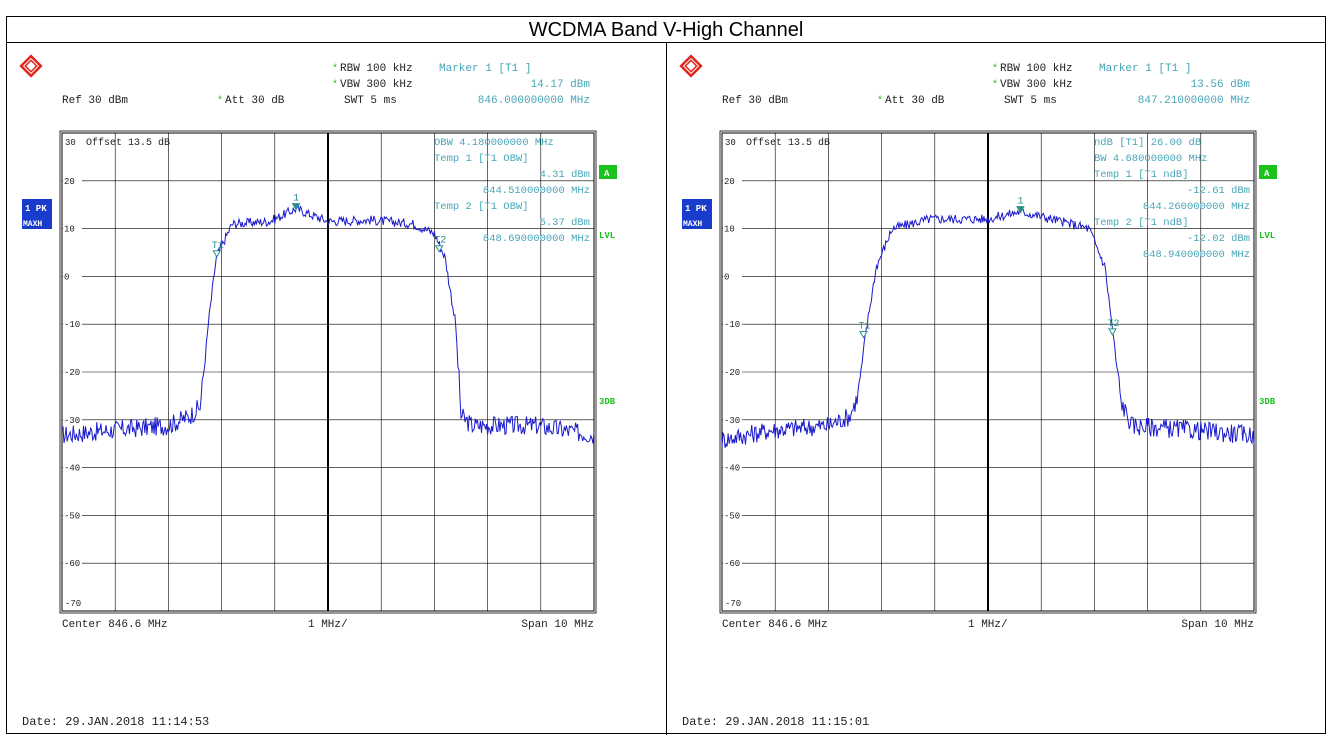 This screenshot has height=736, width=1332. I want to click on y-tick-label: 30, so click(730, 143).